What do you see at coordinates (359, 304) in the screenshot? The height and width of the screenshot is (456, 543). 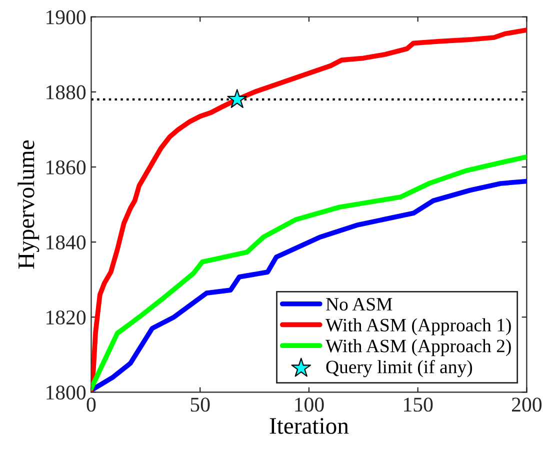 I see `legend-label: No ASM` at bounding box center [359, 304].